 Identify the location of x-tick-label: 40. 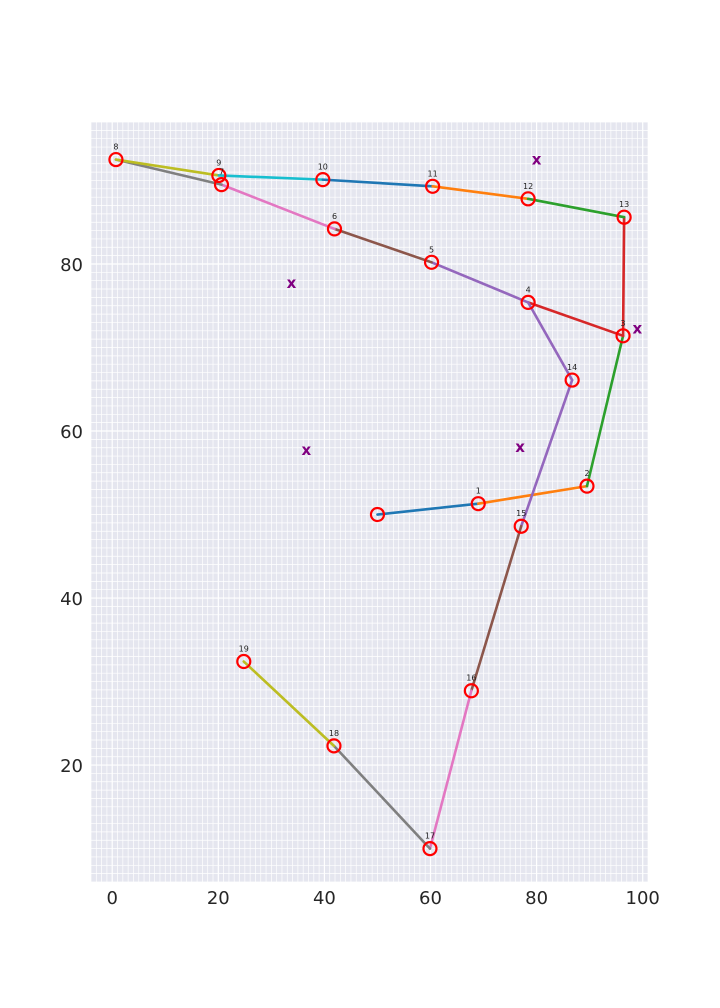
(324, 898).